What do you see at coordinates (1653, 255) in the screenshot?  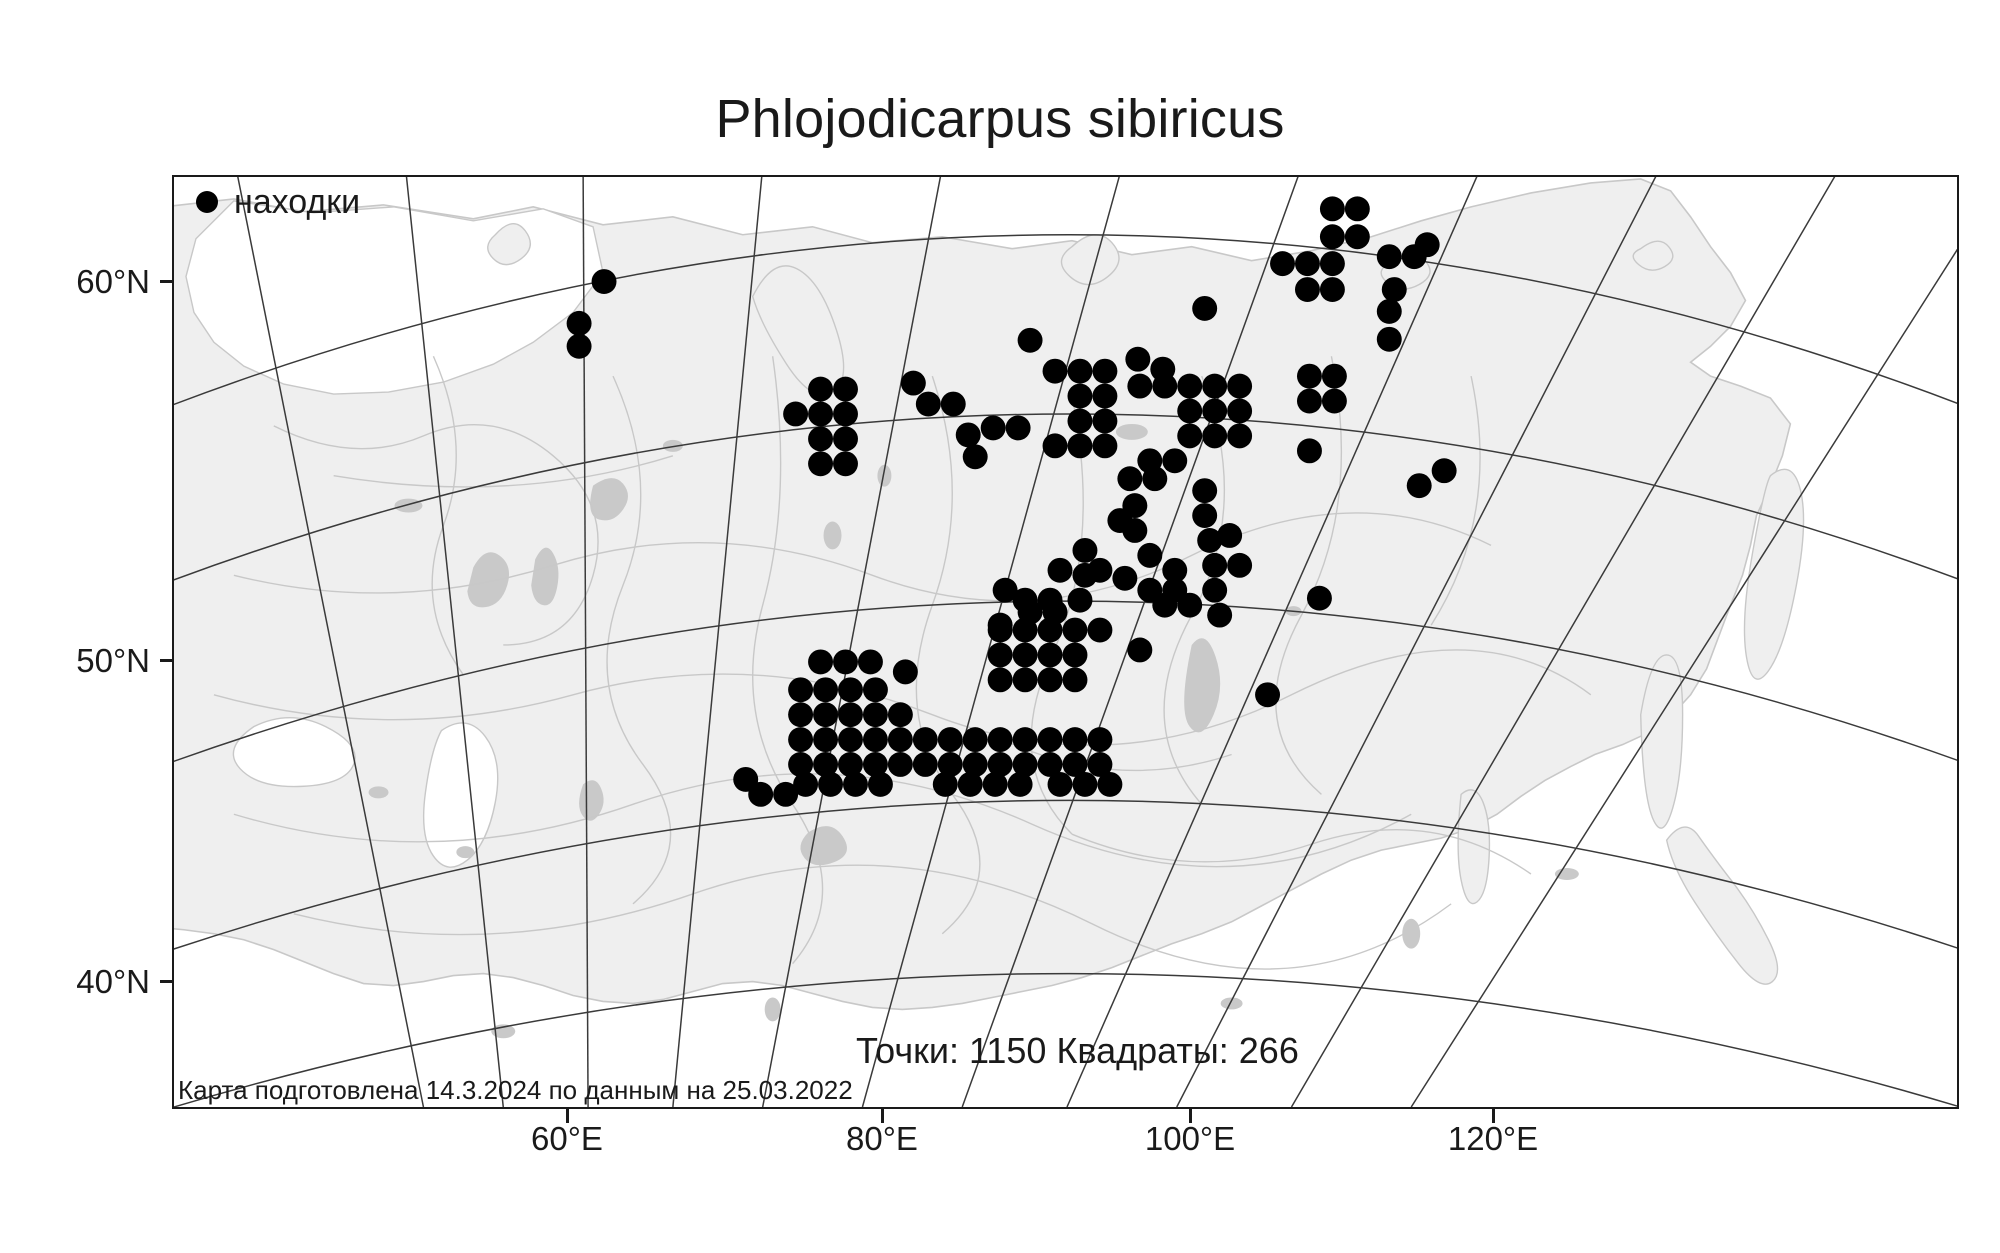 I see `island-wrangel` at bounding box center [1653, 255].